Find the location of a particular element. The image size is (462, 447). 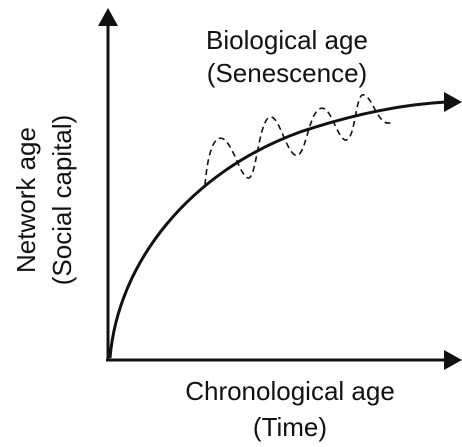

annotation-label: Biological age is located at coordinates (287, 40).